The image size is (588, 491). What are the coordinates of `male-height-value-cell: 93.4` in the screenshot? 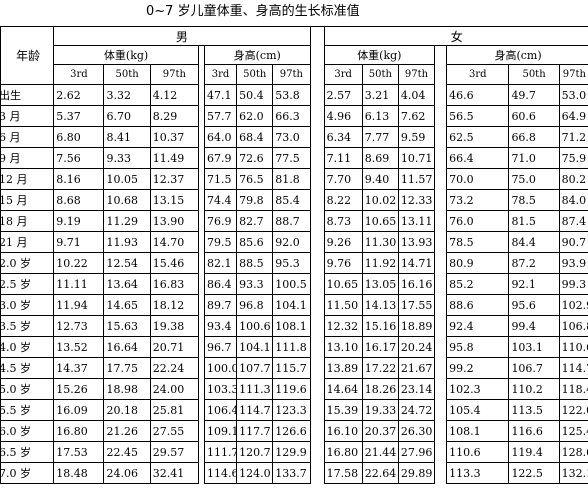 It's located at (220, 326).